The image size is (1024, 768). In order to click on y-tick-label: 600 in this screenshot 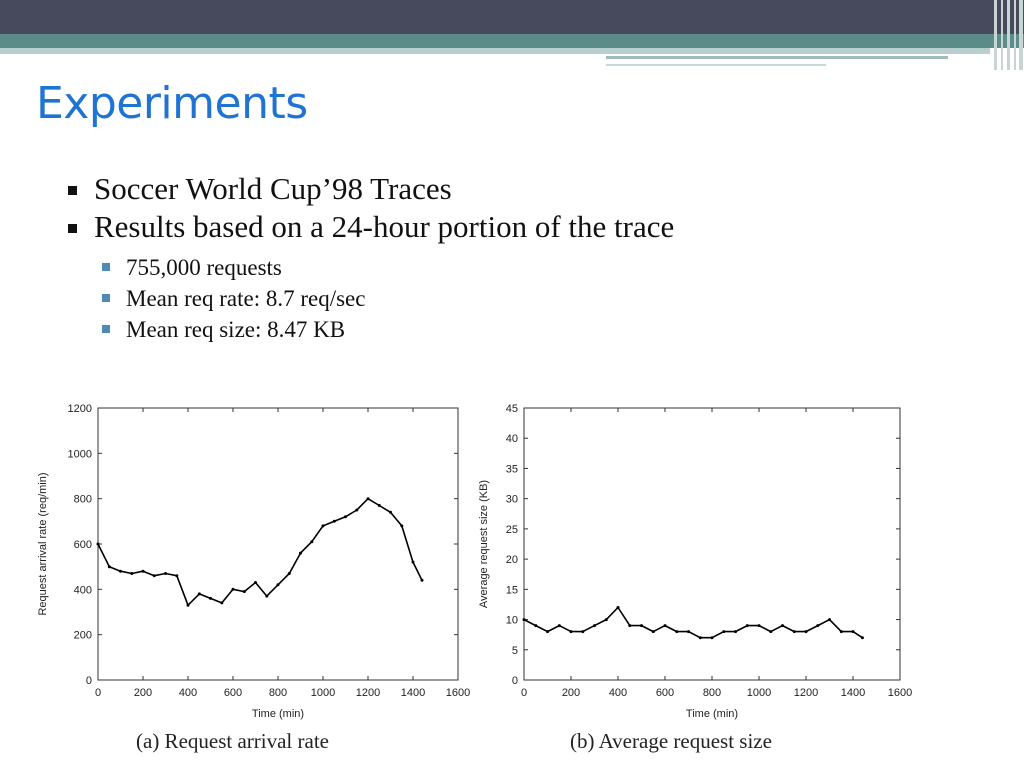, I will do `click(83, 545)`.